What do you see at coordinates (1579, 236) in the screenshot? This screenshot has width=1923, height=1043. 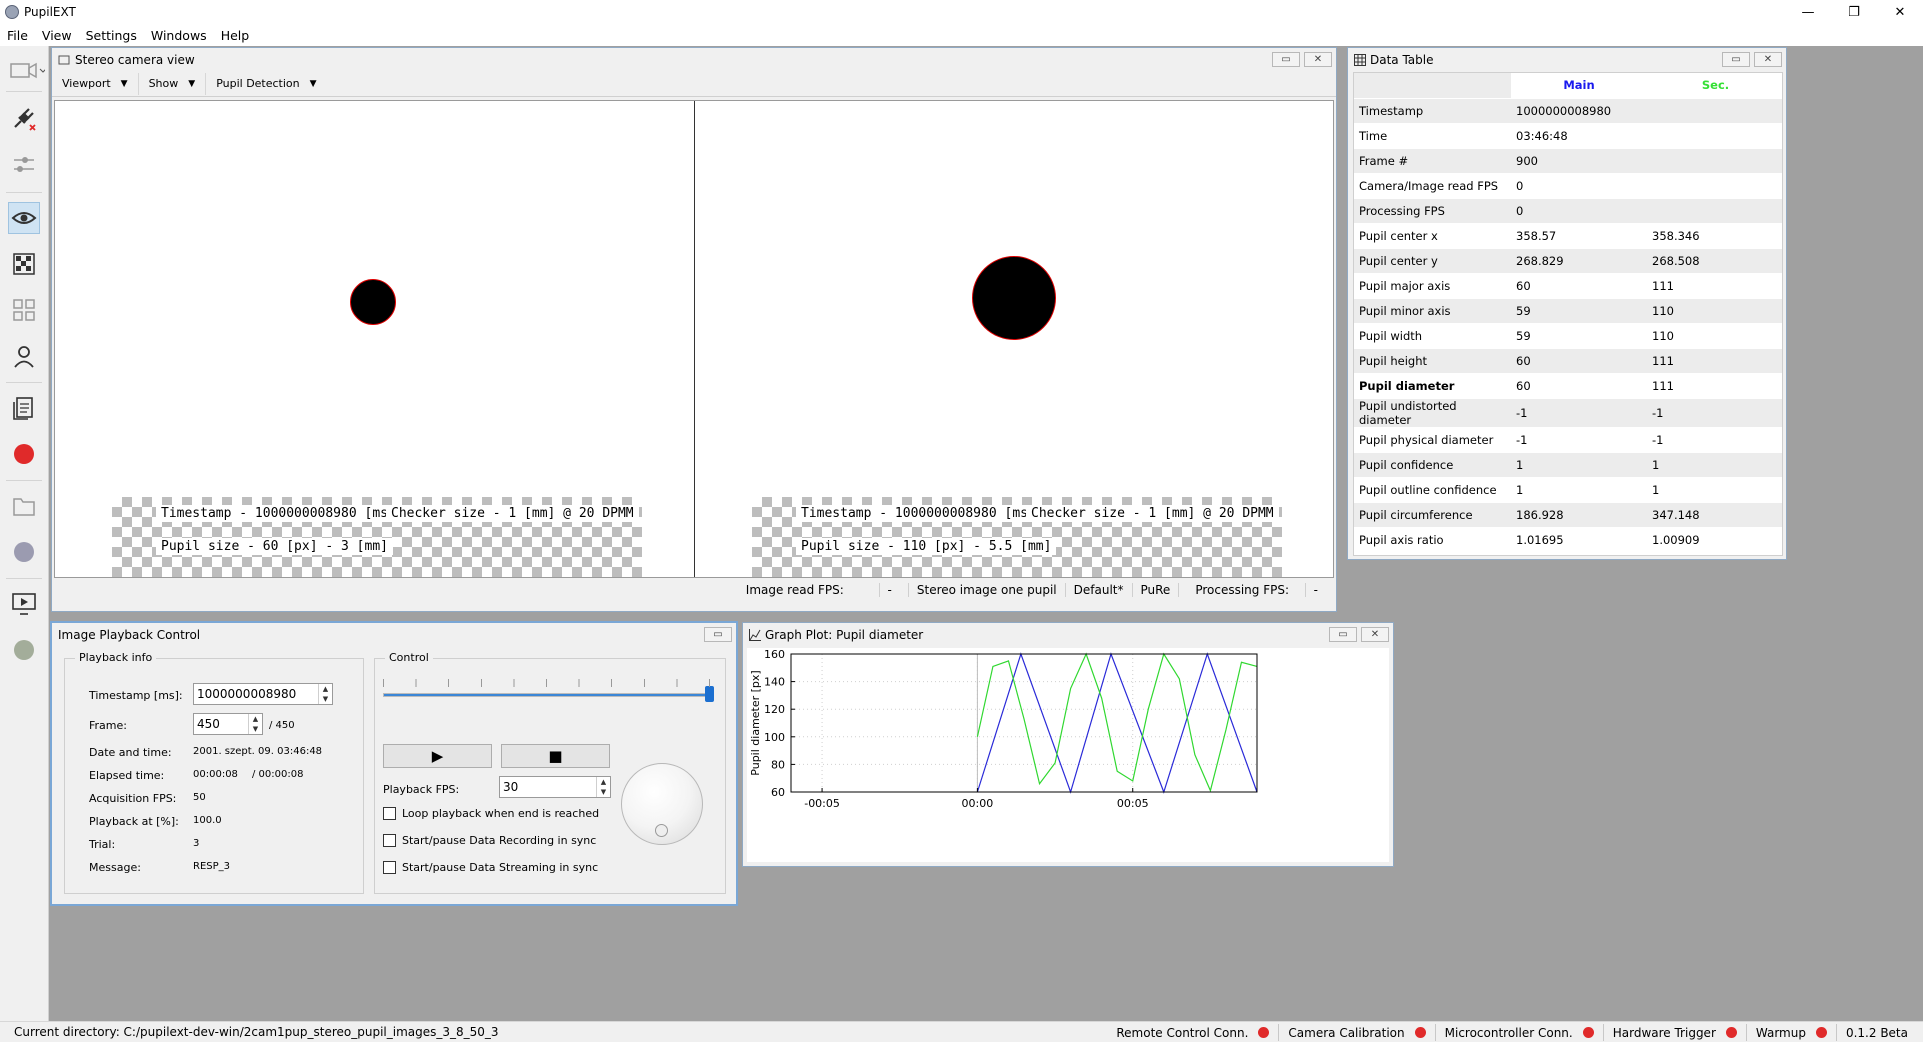 I see `table-cell-main: 358.57` at bounding box center [1579, 236].